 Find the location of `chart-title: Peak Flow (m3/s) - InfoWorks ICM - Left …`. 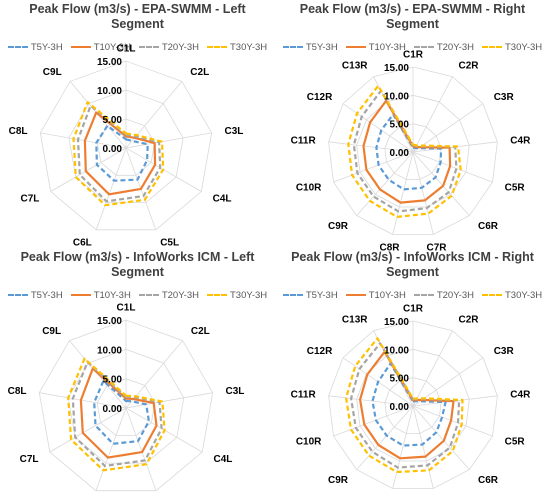

chart-title: Peak Flow (m3/s) - InfoWorks ICM - Left … is located at coordinates (137, 264).